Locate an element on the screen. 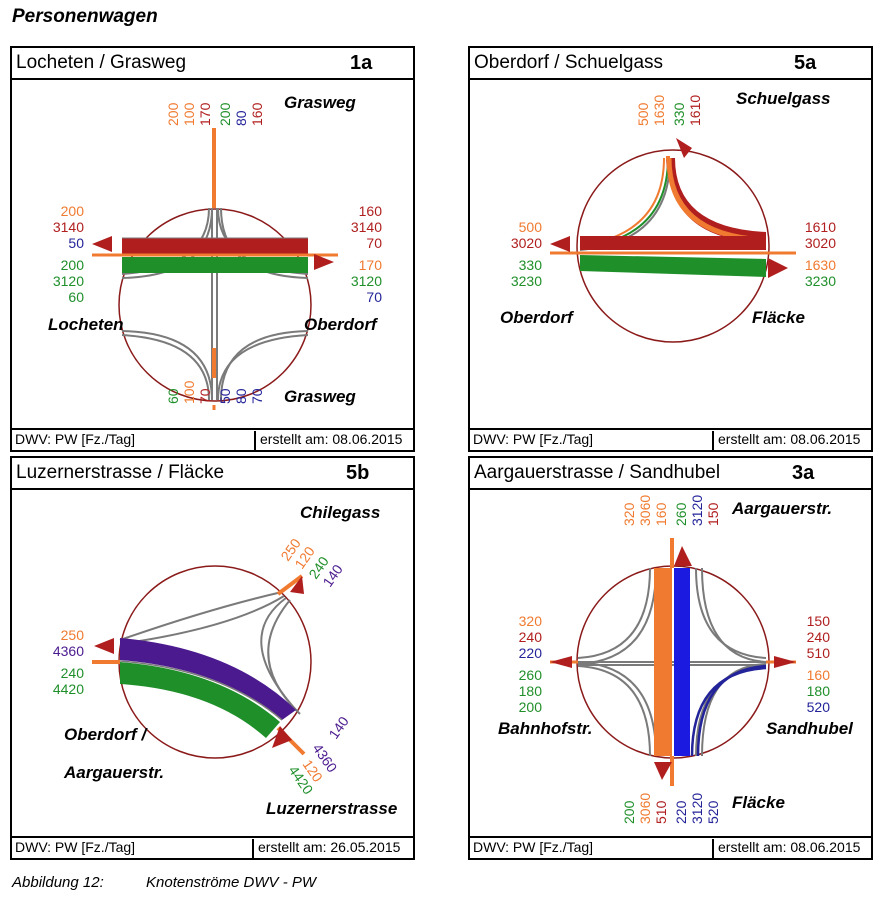 Image resolution: width=879 pixels, height=898 pixels. luzern-labels: 140 4360 120 4420 is located at coordinates (319, 755).